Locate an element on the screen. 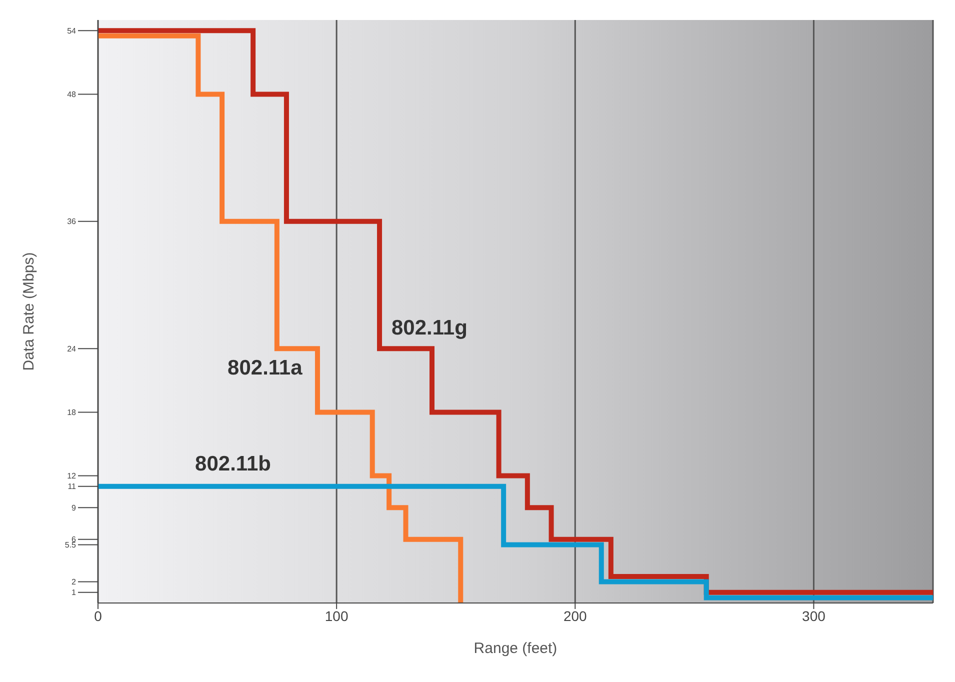  x-tick-label: 100 is located at coordinates (336, 616).